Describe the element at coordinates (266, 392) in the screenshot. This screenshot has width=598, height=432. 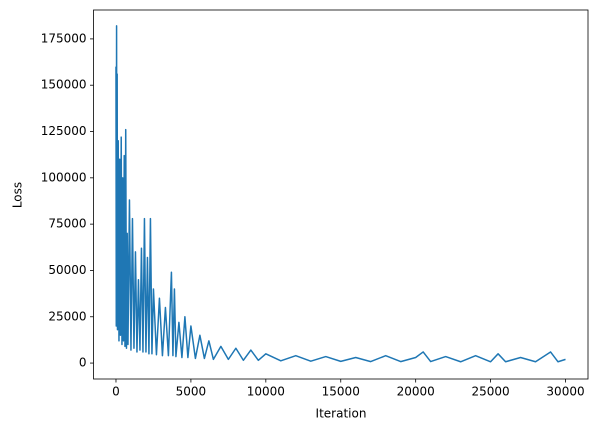
I see `x-tick-label: 10000` at that location.